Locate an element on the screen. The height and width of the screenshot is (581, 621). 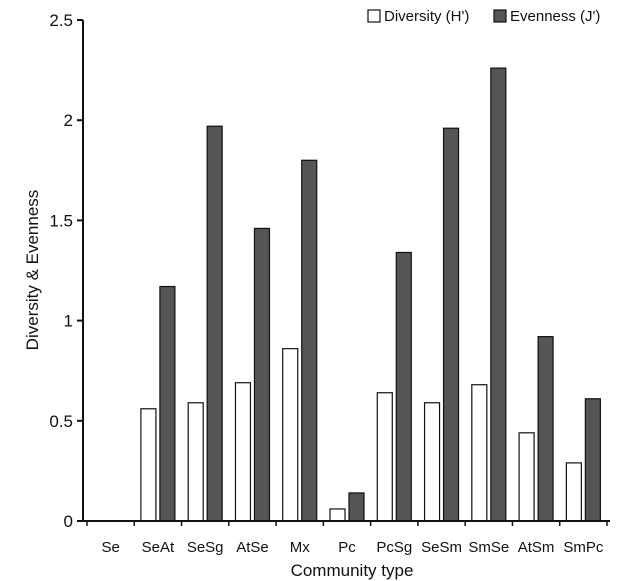
y-tick-label: 2 is located at coordinates (68, 120).